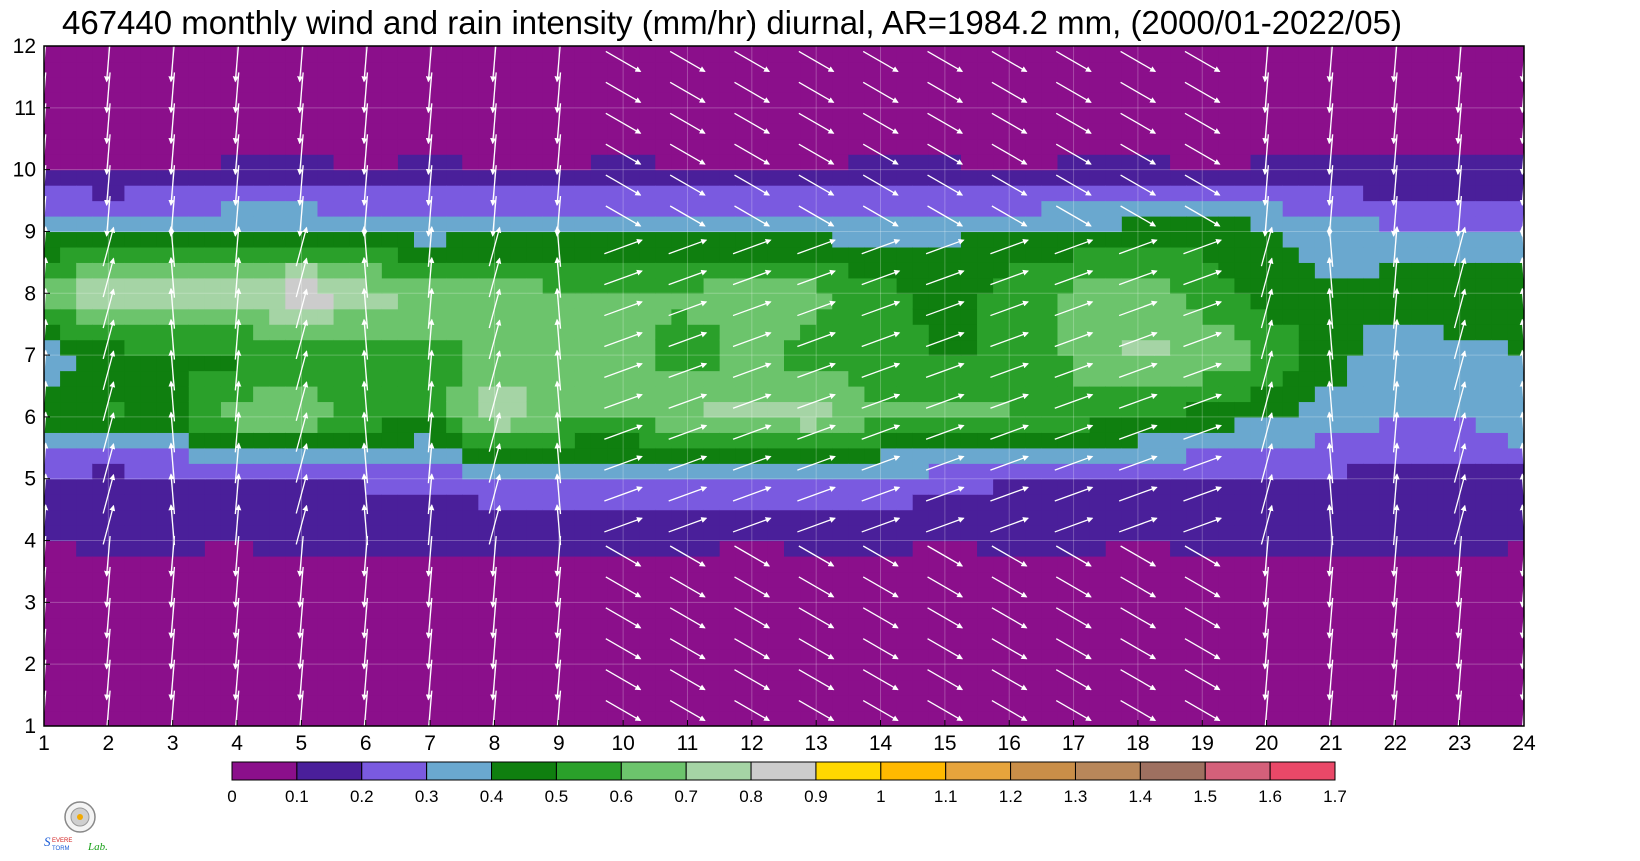 The width and height of the screenshot is (1640, 861). I want to click on colorbar-label: 0.1, so click(297, 796).